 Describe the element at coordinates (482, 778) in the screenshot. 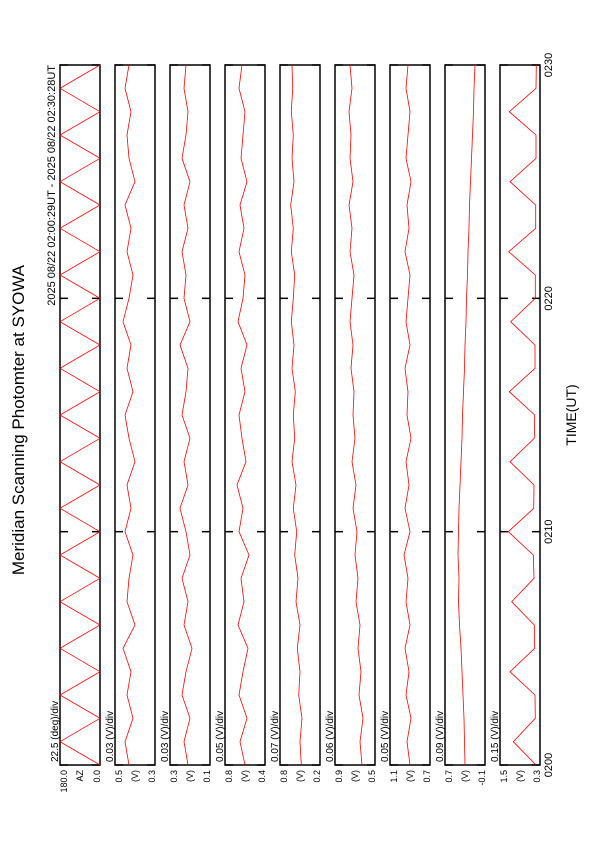

I see `y-tick-label: -0.1` at that location.